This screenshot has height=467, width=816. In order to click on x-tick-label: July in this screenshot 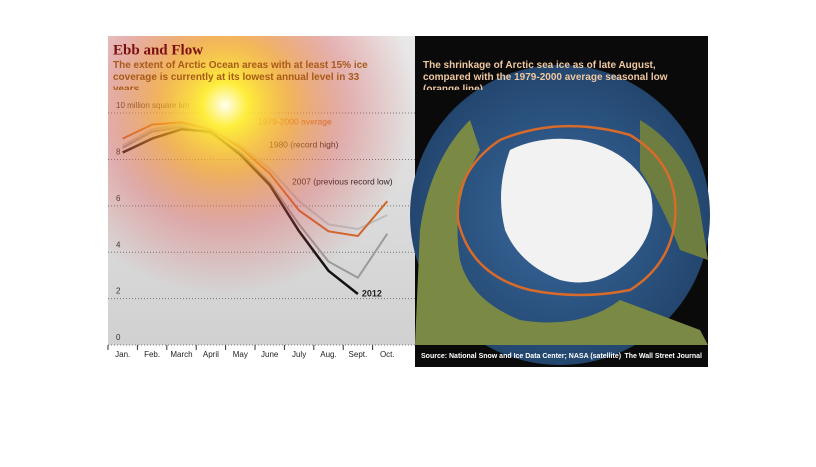, I will do `click(299, 354)`.